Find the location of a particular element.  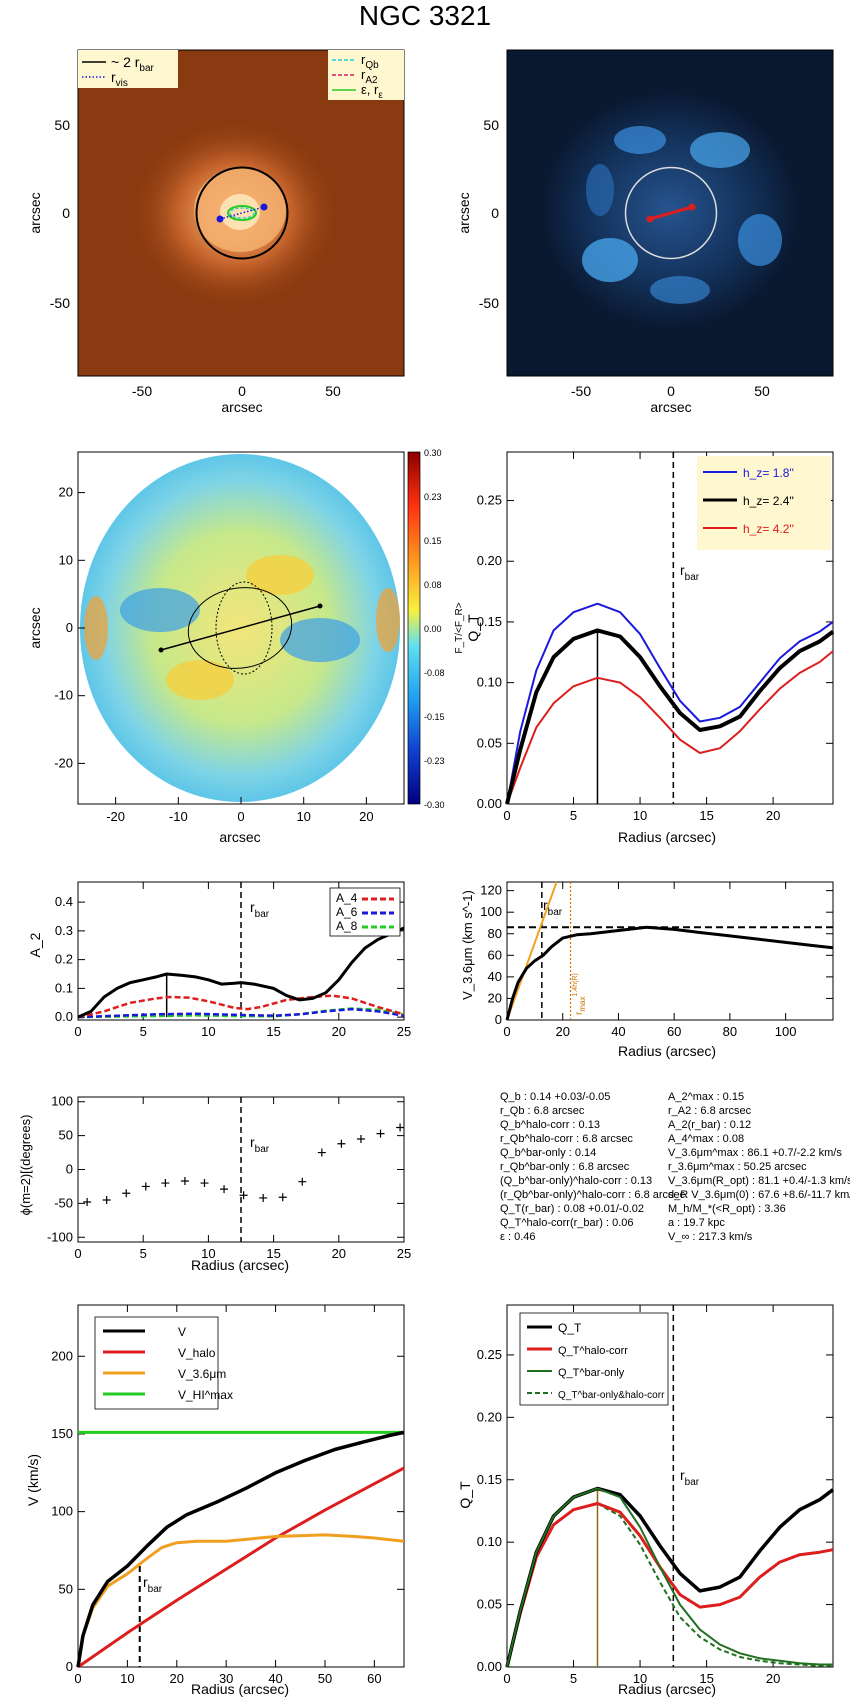

p2-ytick: -50 is located at coordinates (489, 303).